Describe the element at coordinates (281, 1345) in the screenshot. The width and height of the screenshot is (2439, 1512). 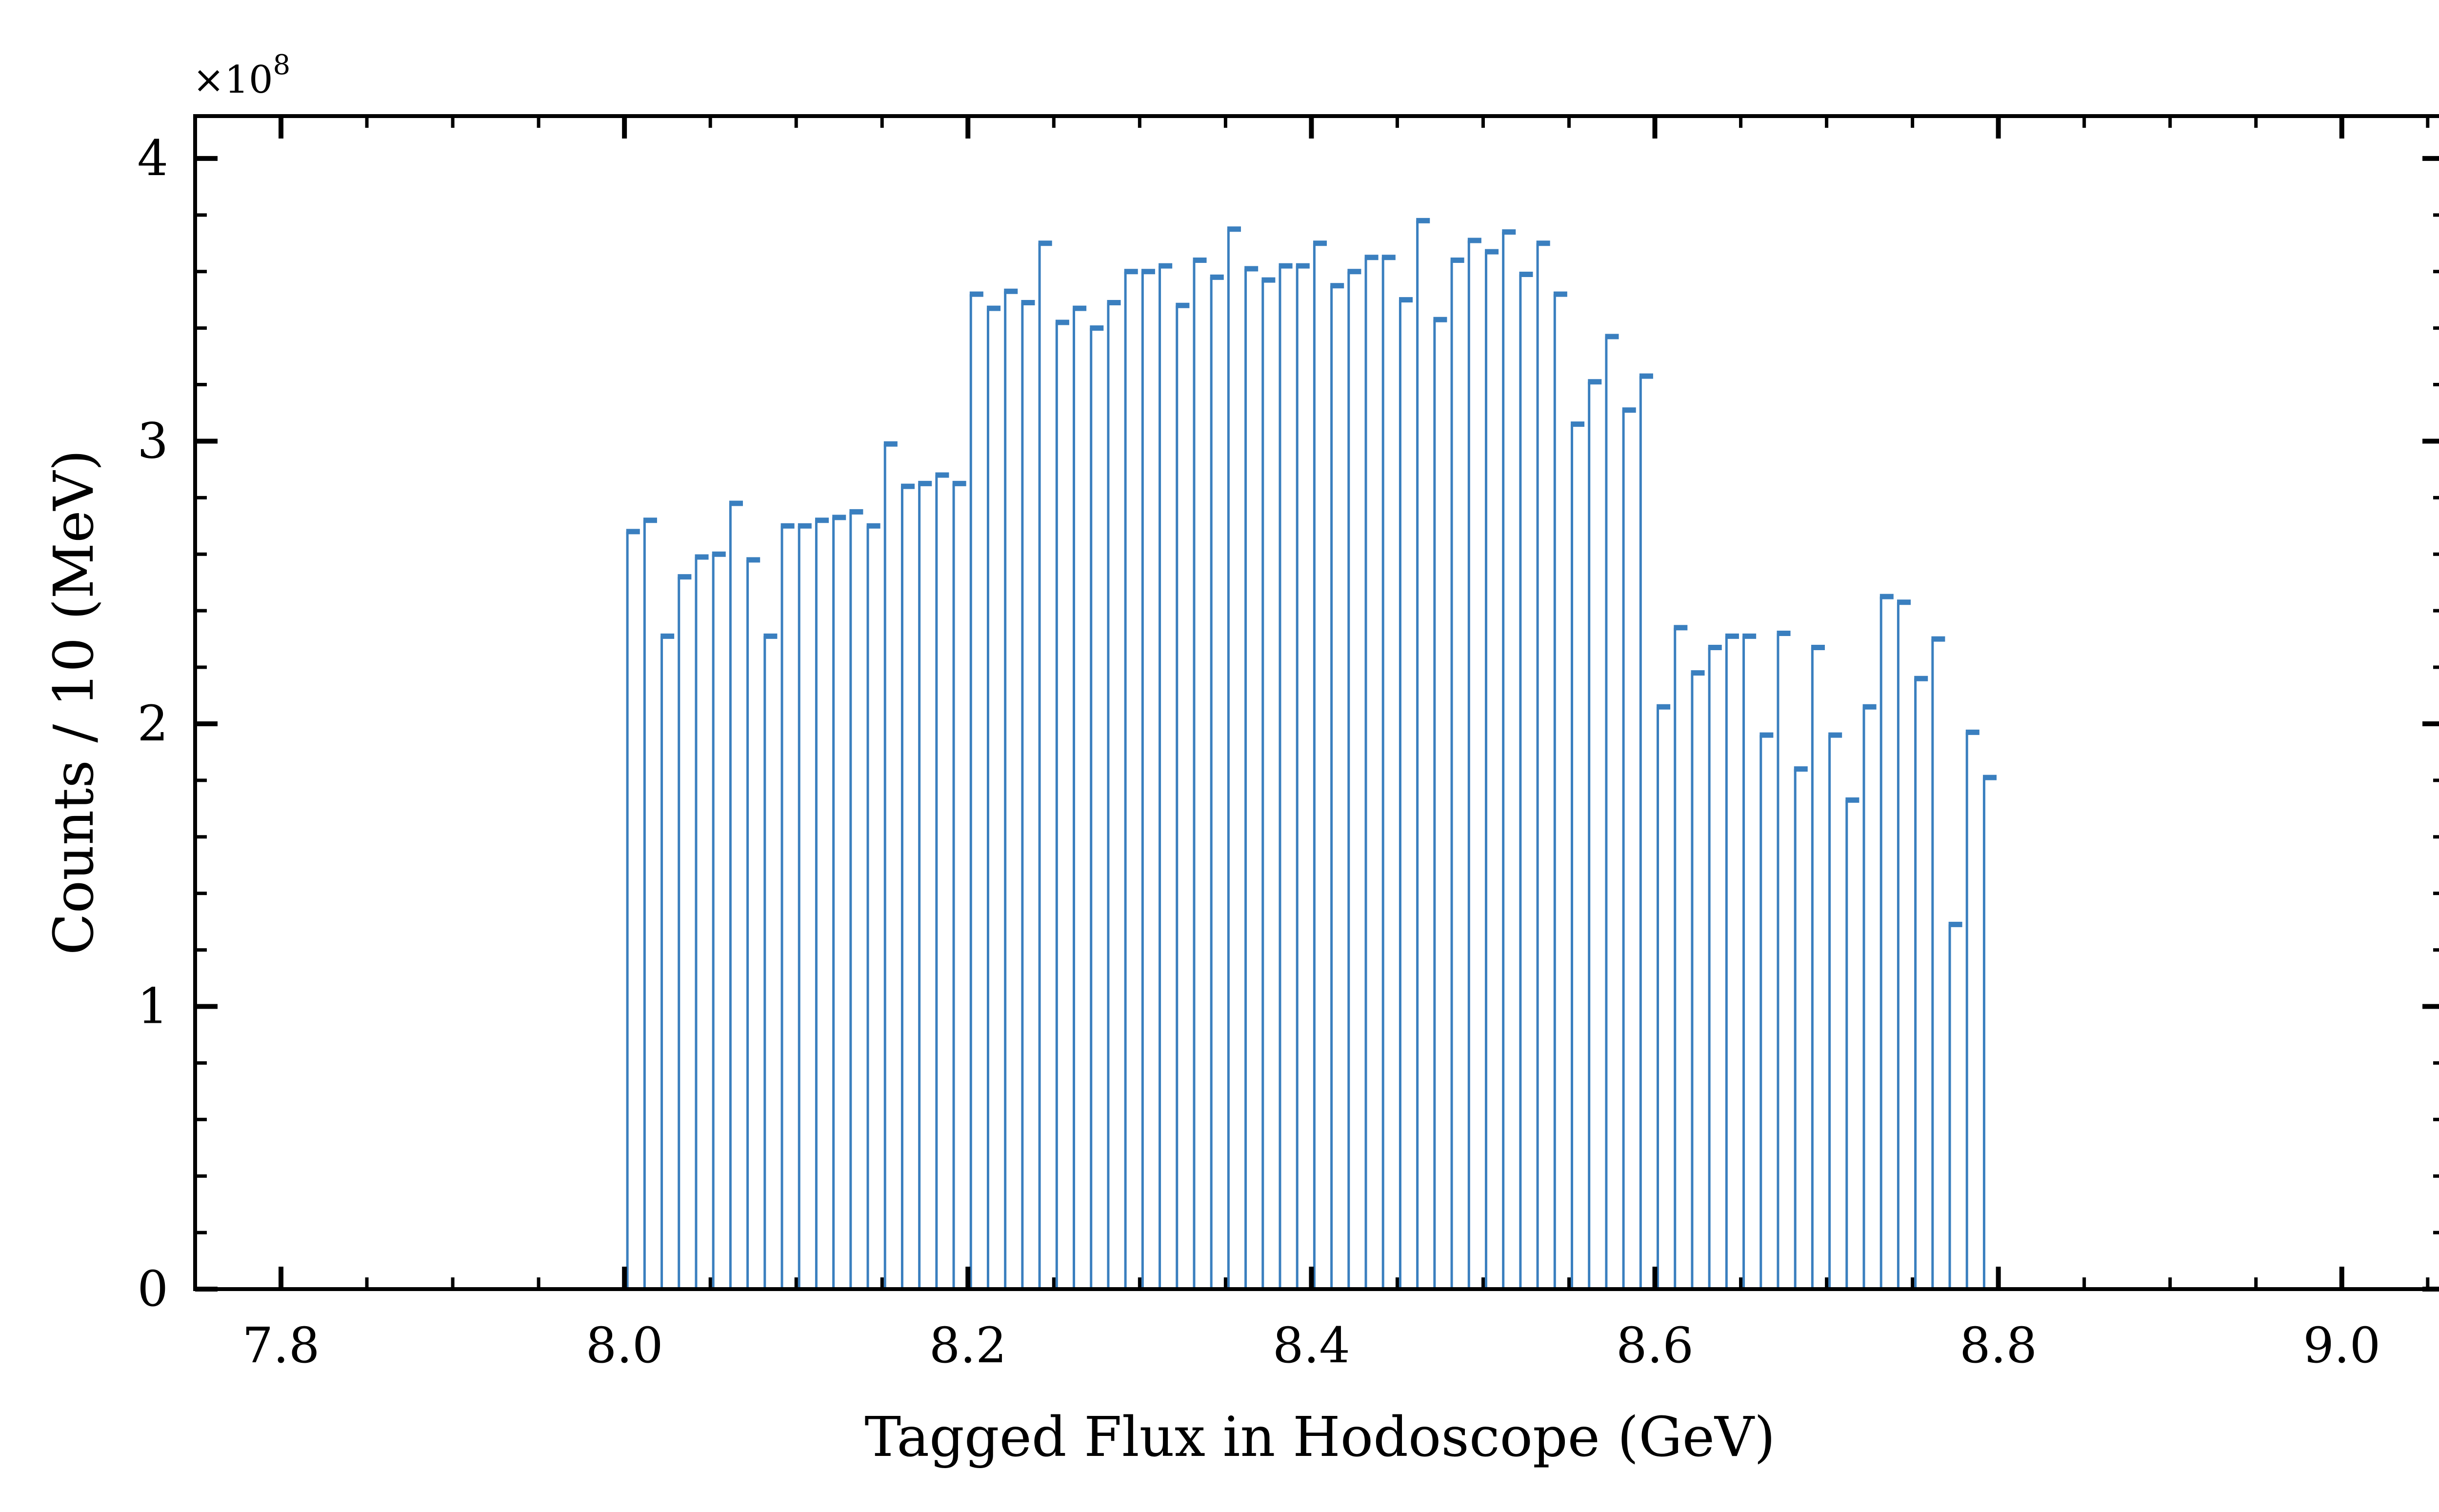
I see `x-tick-label: 7.8` at that location.